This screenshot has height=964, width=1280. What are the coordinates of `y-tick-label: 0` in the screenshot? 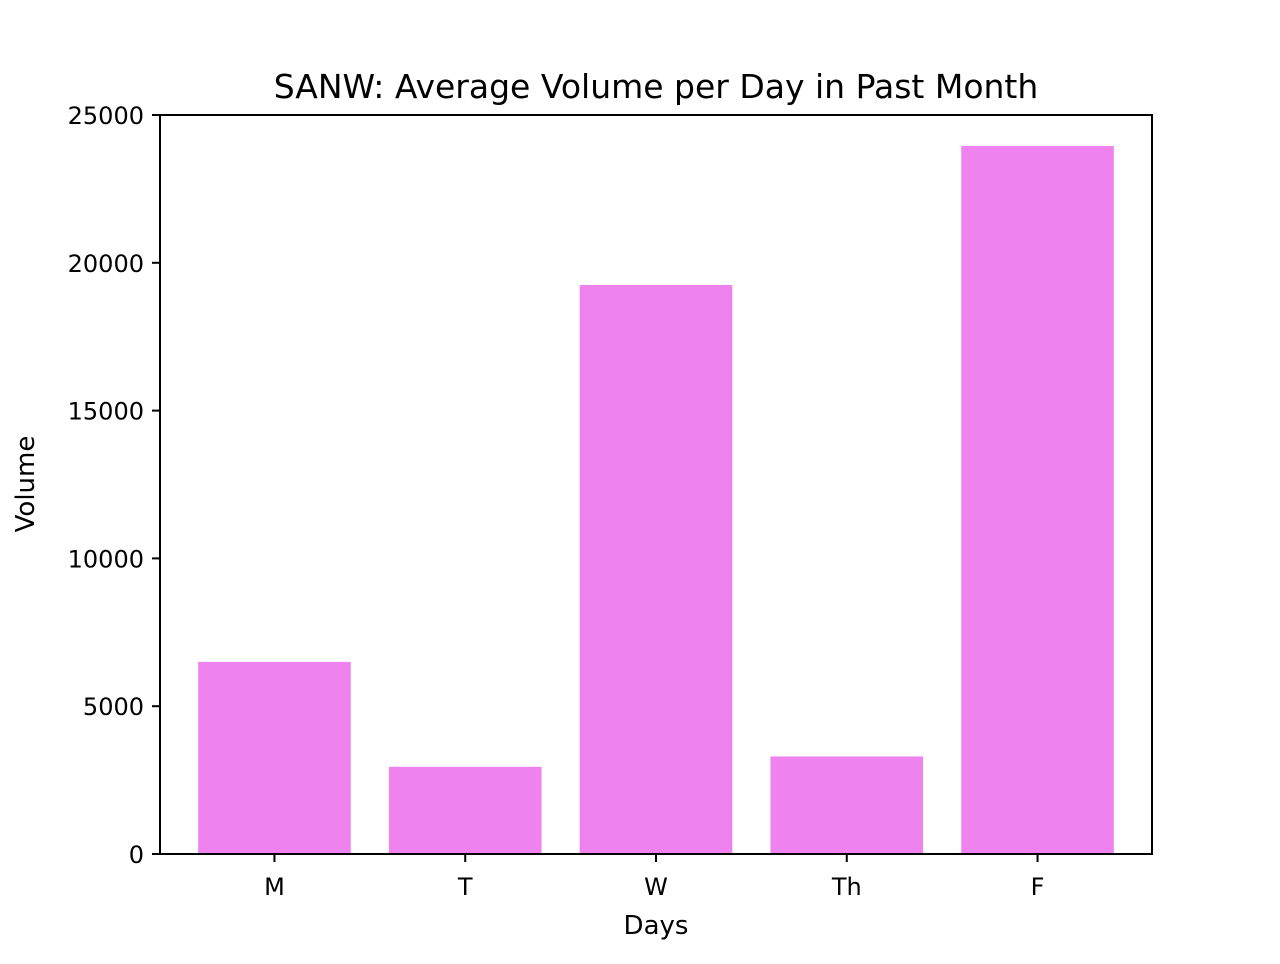 It's located at (136, 855).